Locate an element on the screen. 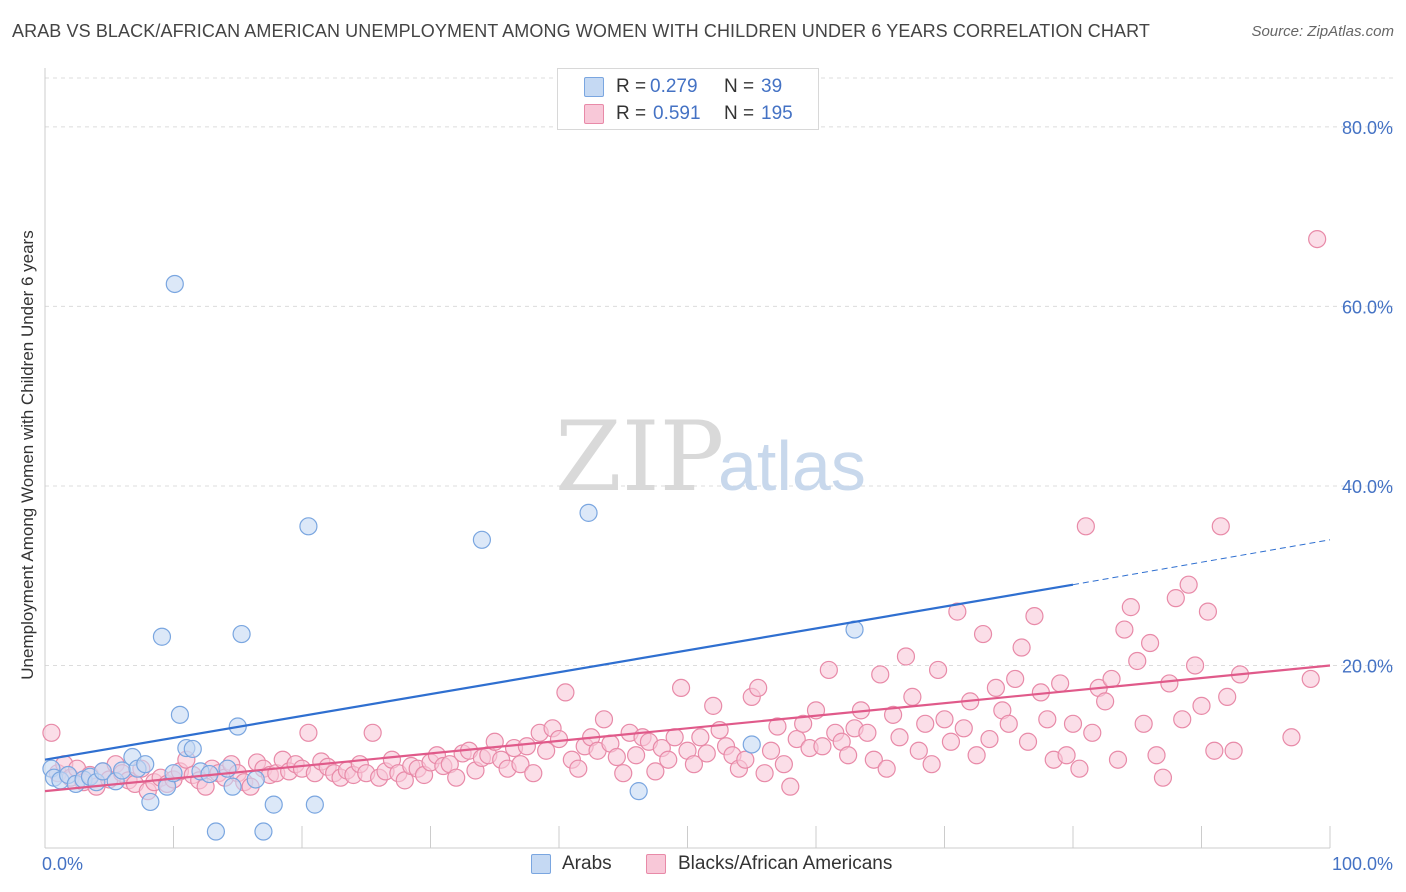 Image resolution: width=1406 pixels, height=892 pixels. watermark: ZIP atlas is located at coordinates (710, 457).